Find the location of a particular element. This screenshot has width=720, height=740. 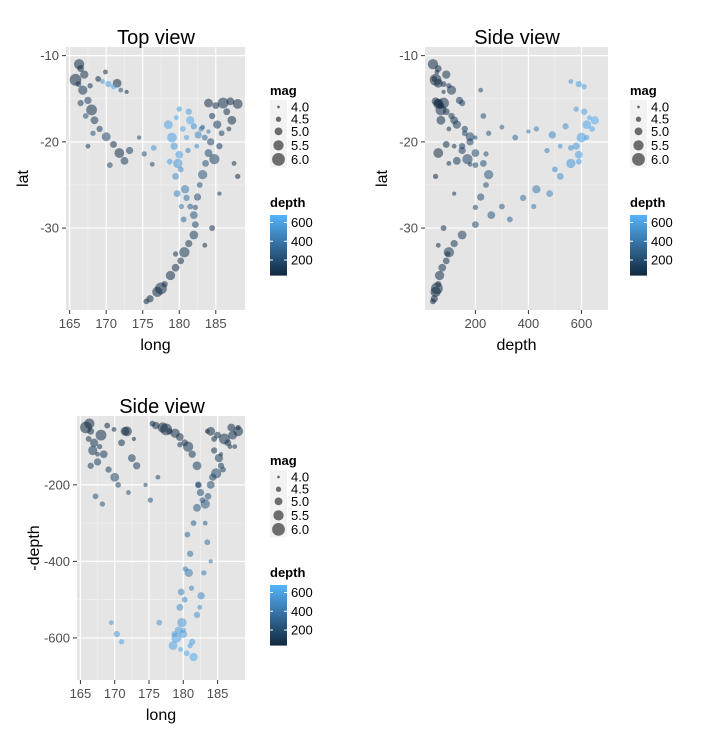

plot-background is located at coordinates (155, 178).